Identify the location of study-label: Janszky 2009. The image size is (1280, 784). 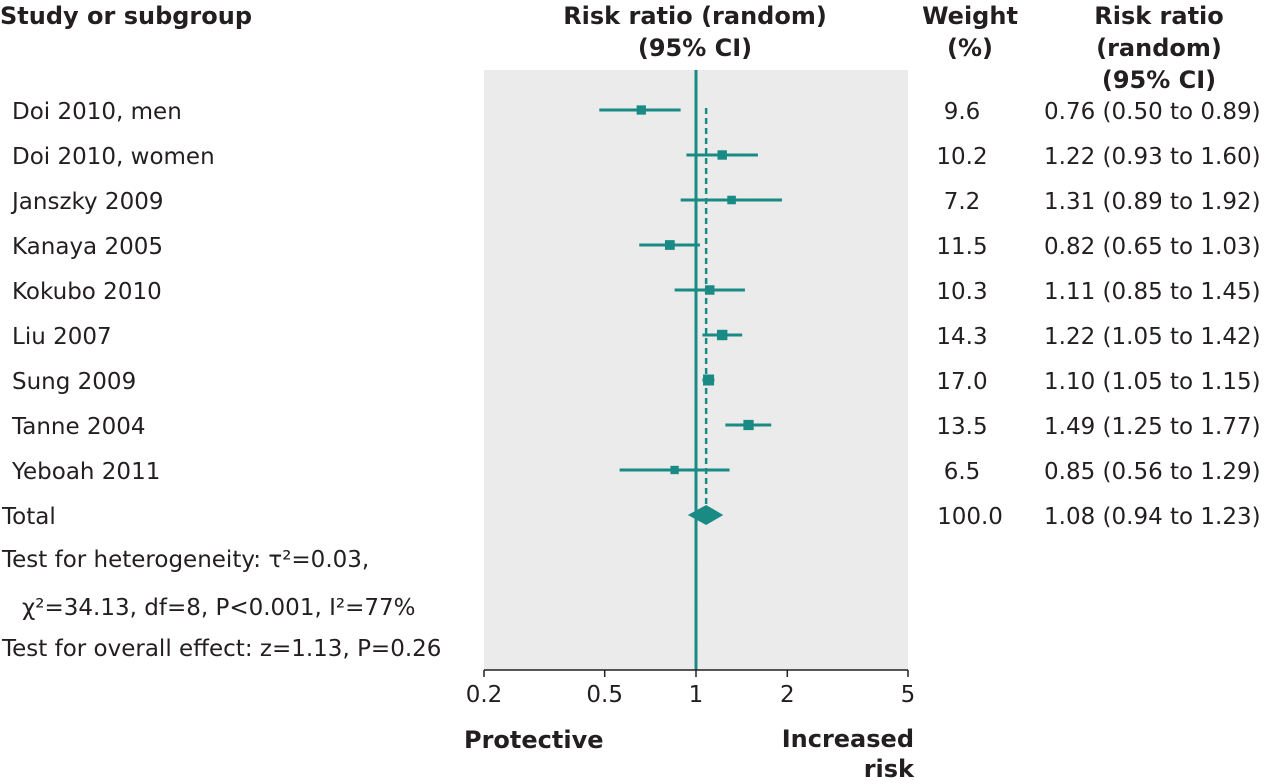
(86, 202).